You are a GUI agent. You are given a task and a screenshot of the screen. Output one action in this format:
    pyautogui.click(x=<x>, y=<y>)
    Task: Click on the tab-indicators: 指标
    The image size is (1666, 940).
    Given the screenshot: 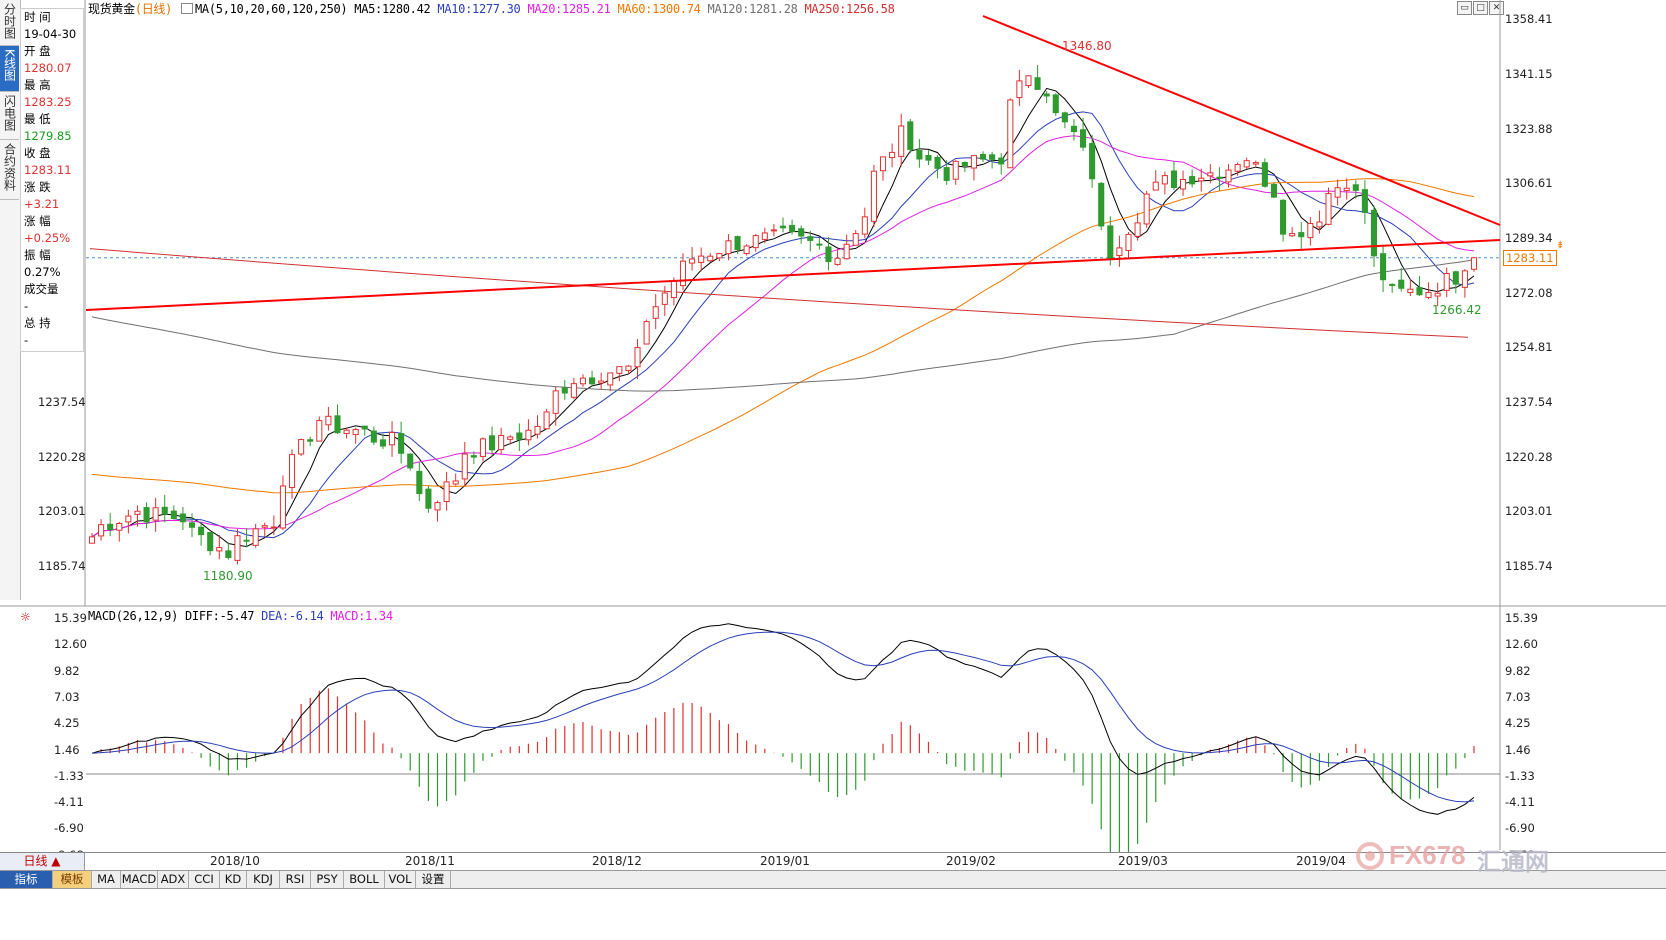 What is the action you would take?
    pyautogui.click(x=26, y=879)
    